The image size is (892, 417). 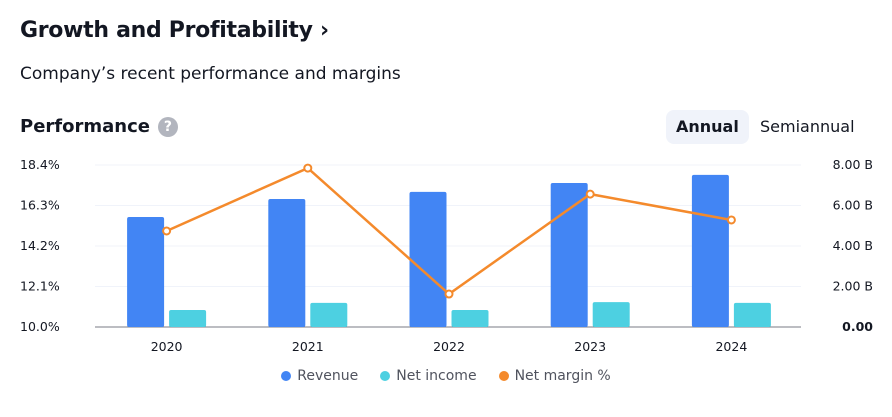 What do you see at coordinates (562, 376) in the screenshot?
I see `legend-label: Net margin %` at bounding box center [562, 376].